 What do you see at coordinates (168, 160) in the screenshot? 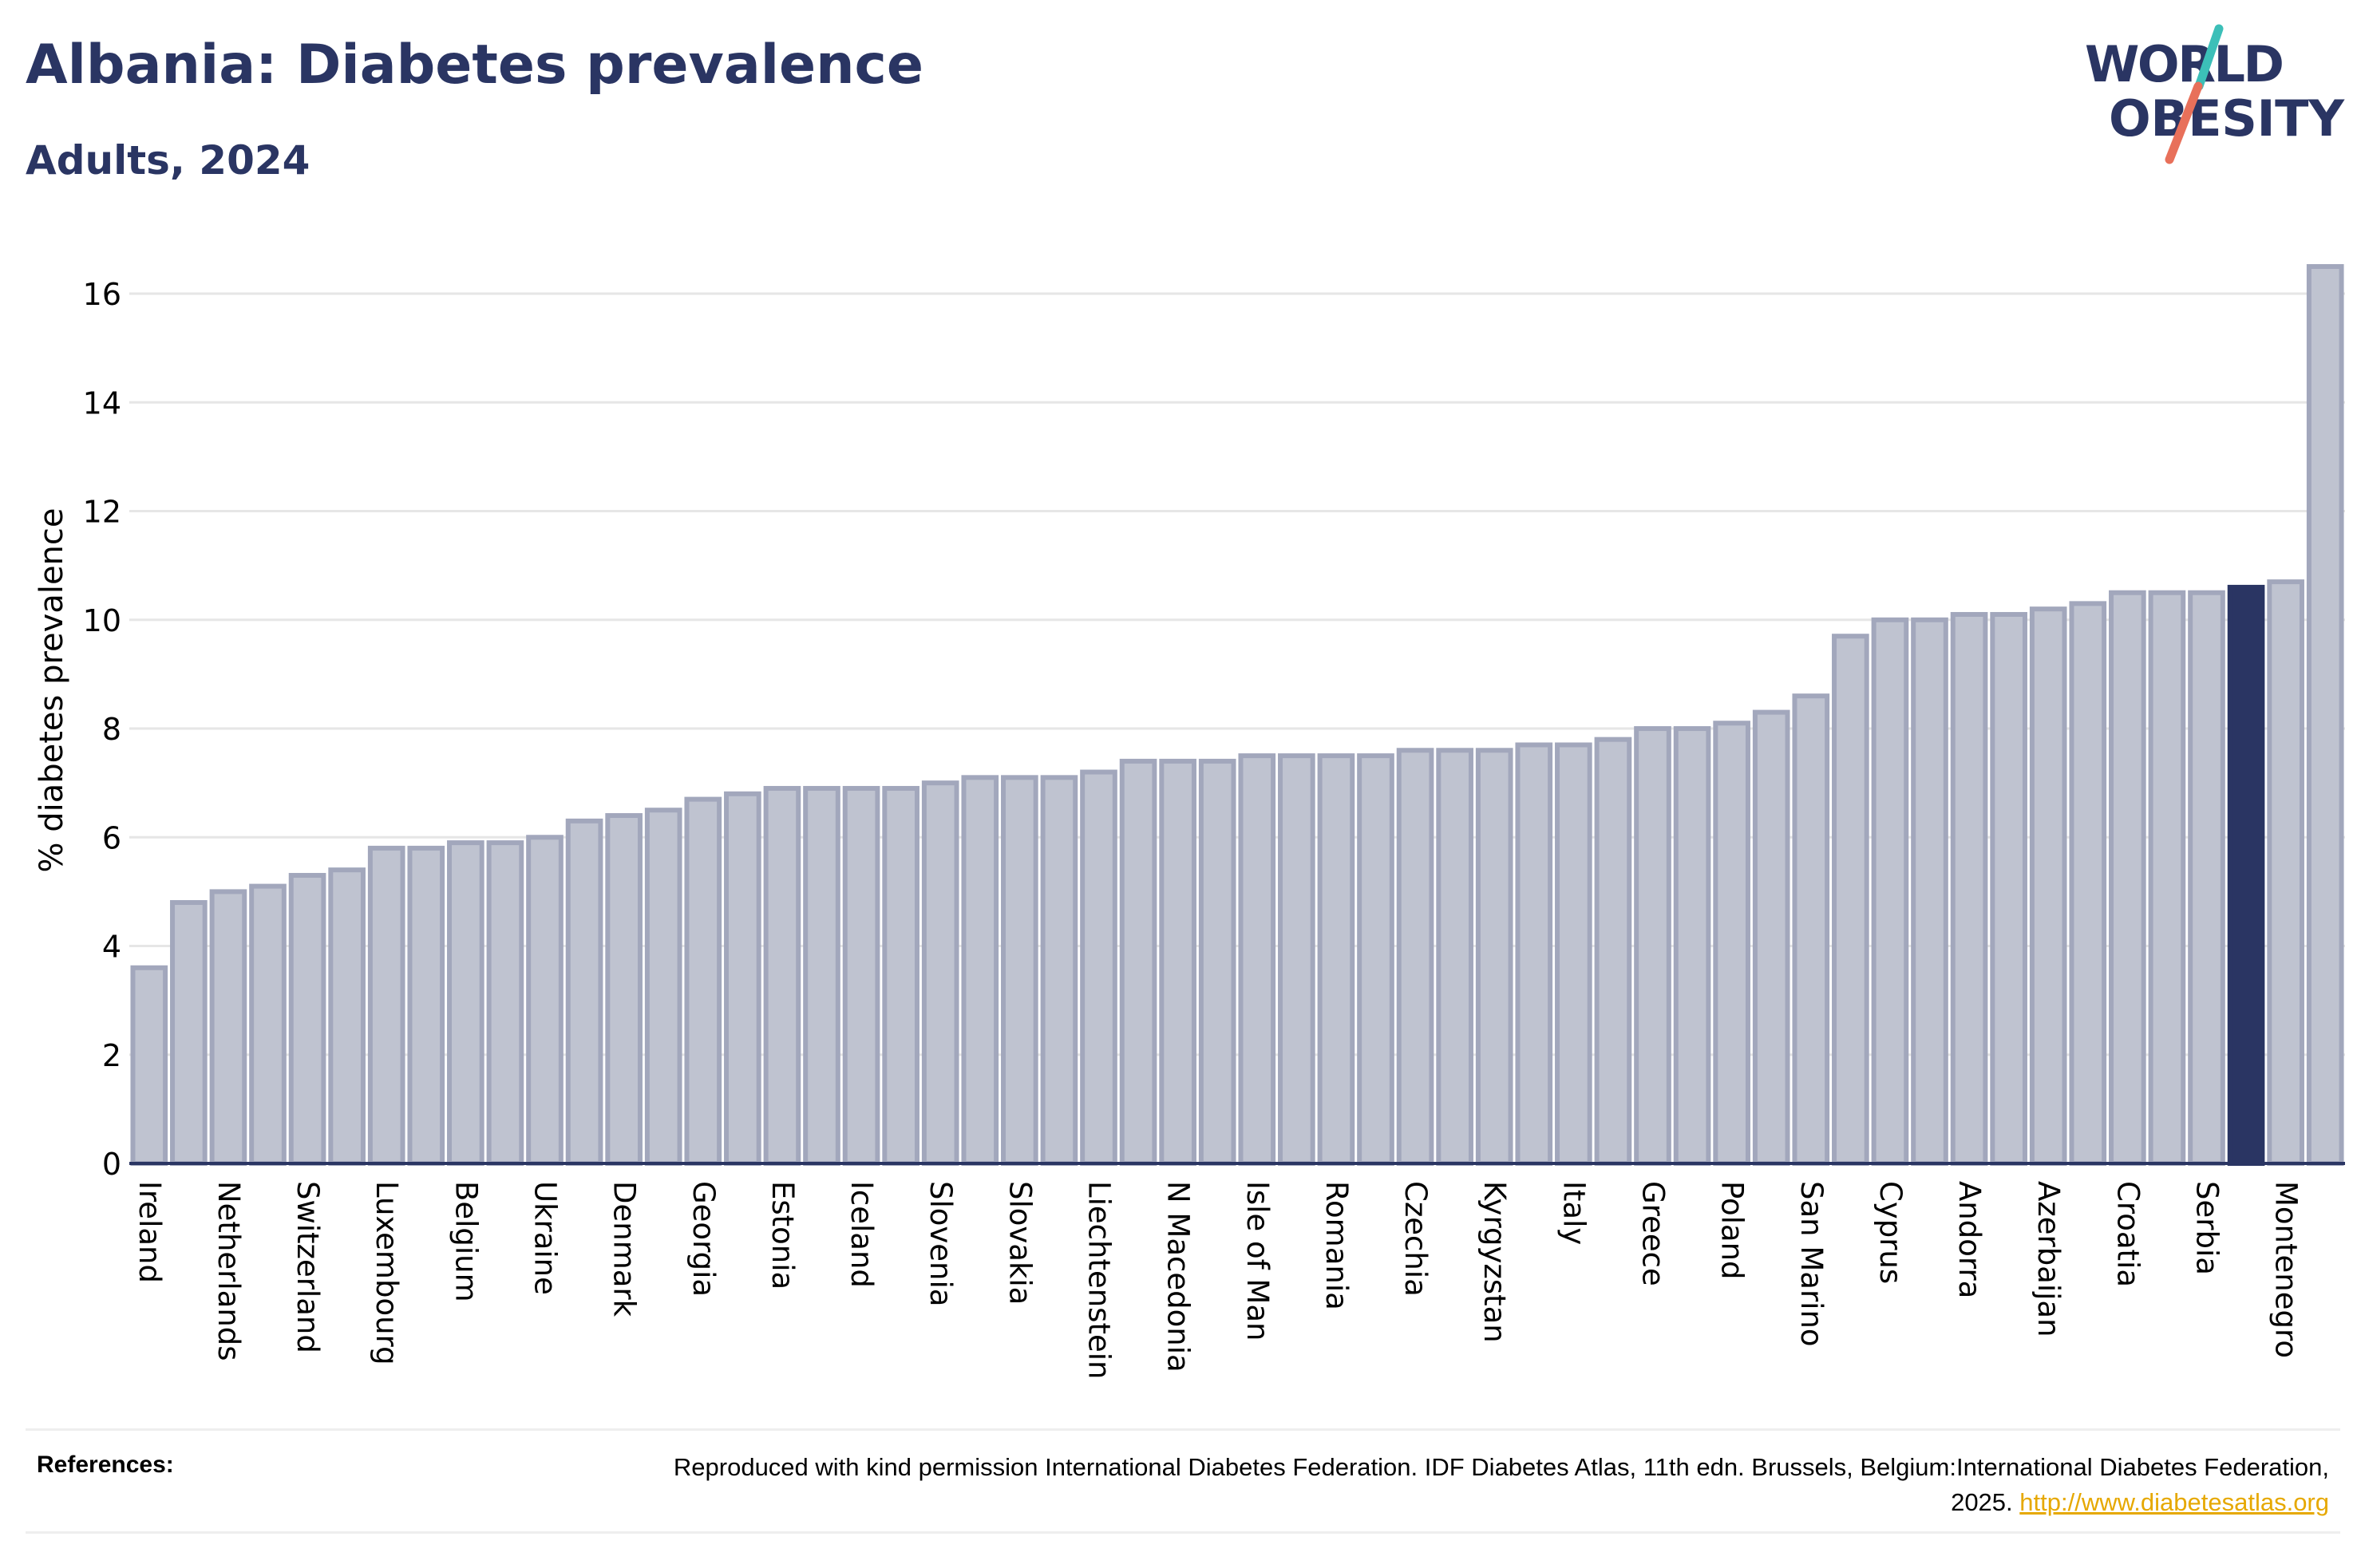
I see `page-subtitle: Adults, 2024` at bounding box center [168, 160].